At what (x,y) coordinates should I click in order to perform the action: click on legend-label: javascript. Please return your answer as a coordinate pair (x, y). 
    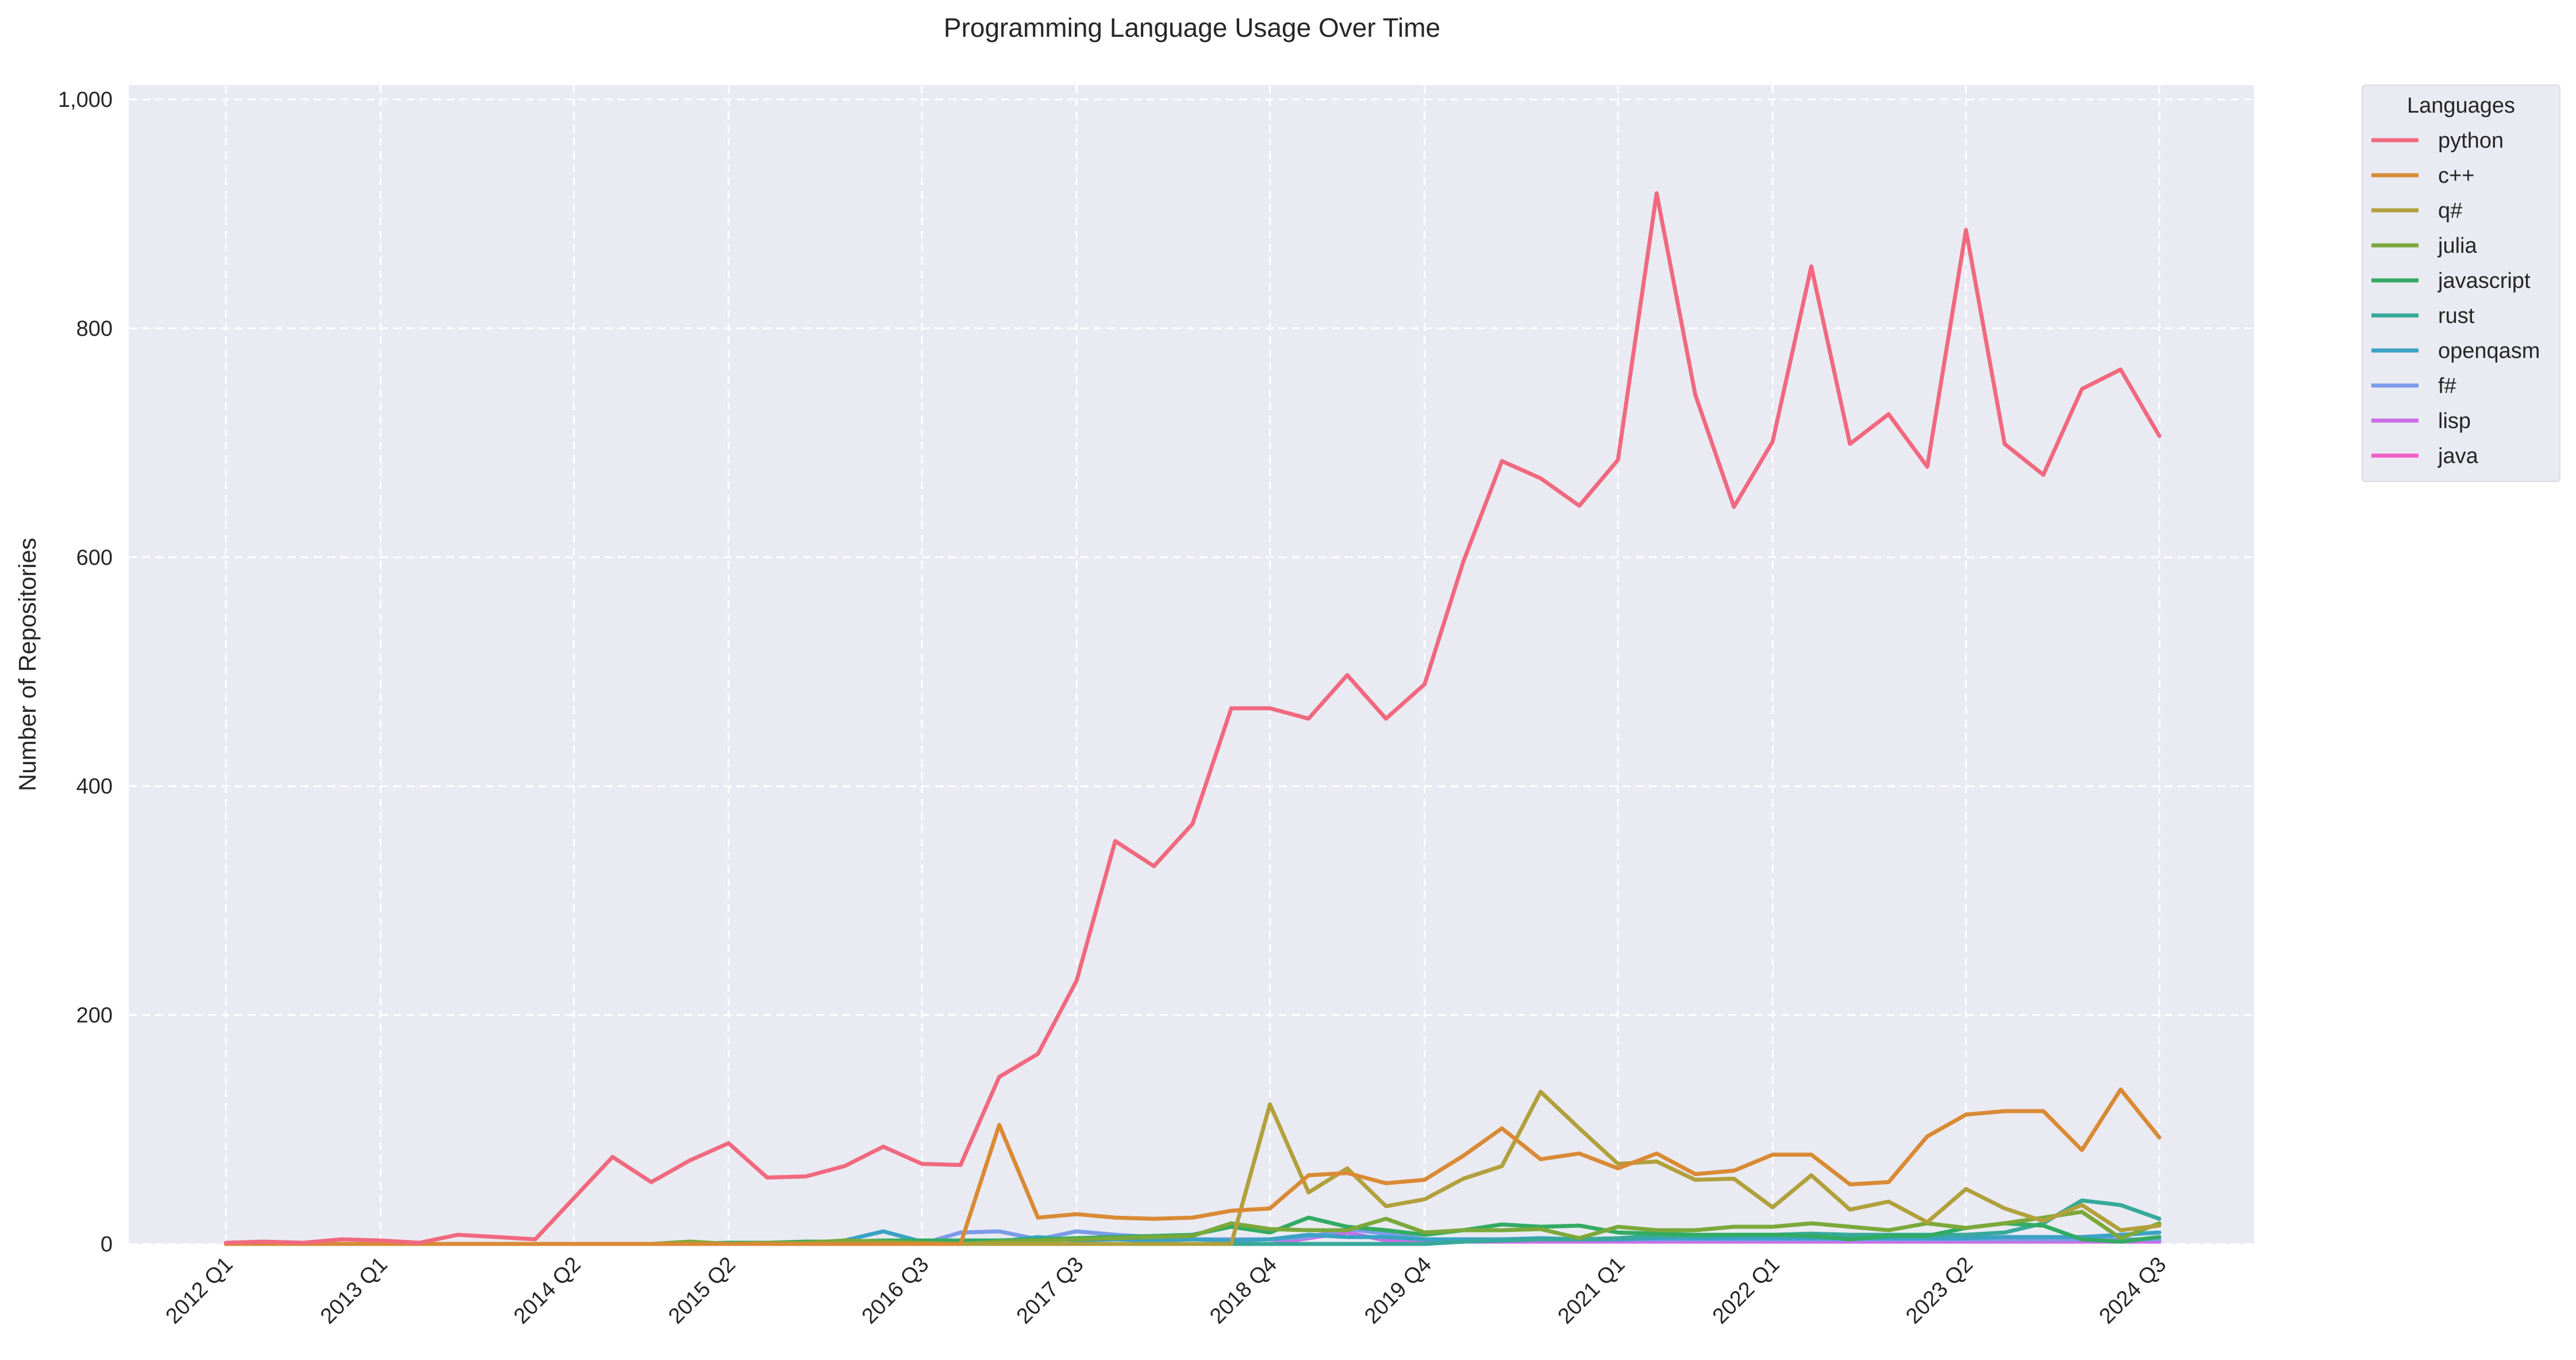
    Looking at the image, I should click on (2484, 281).